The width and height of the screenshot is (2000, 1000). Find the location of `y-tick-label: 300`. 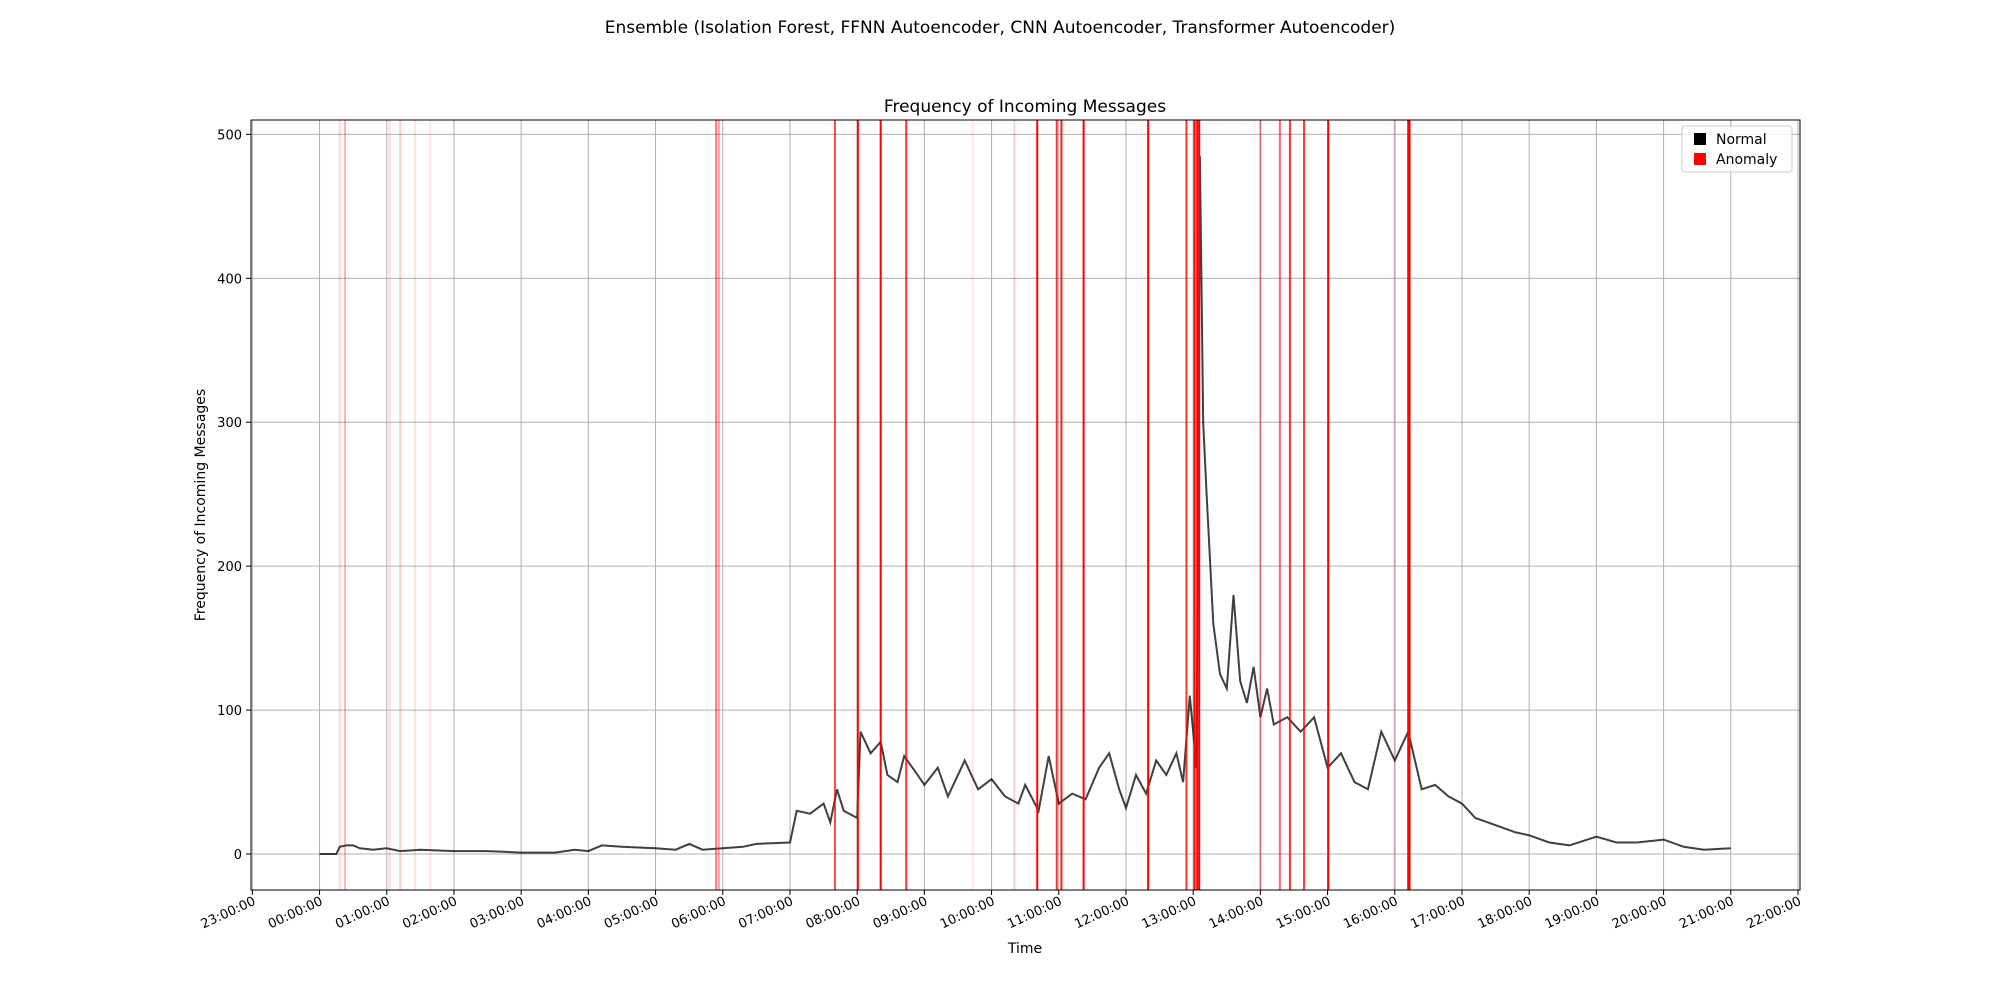

y-tick-label: 300 is located at coordinates (229, 423).